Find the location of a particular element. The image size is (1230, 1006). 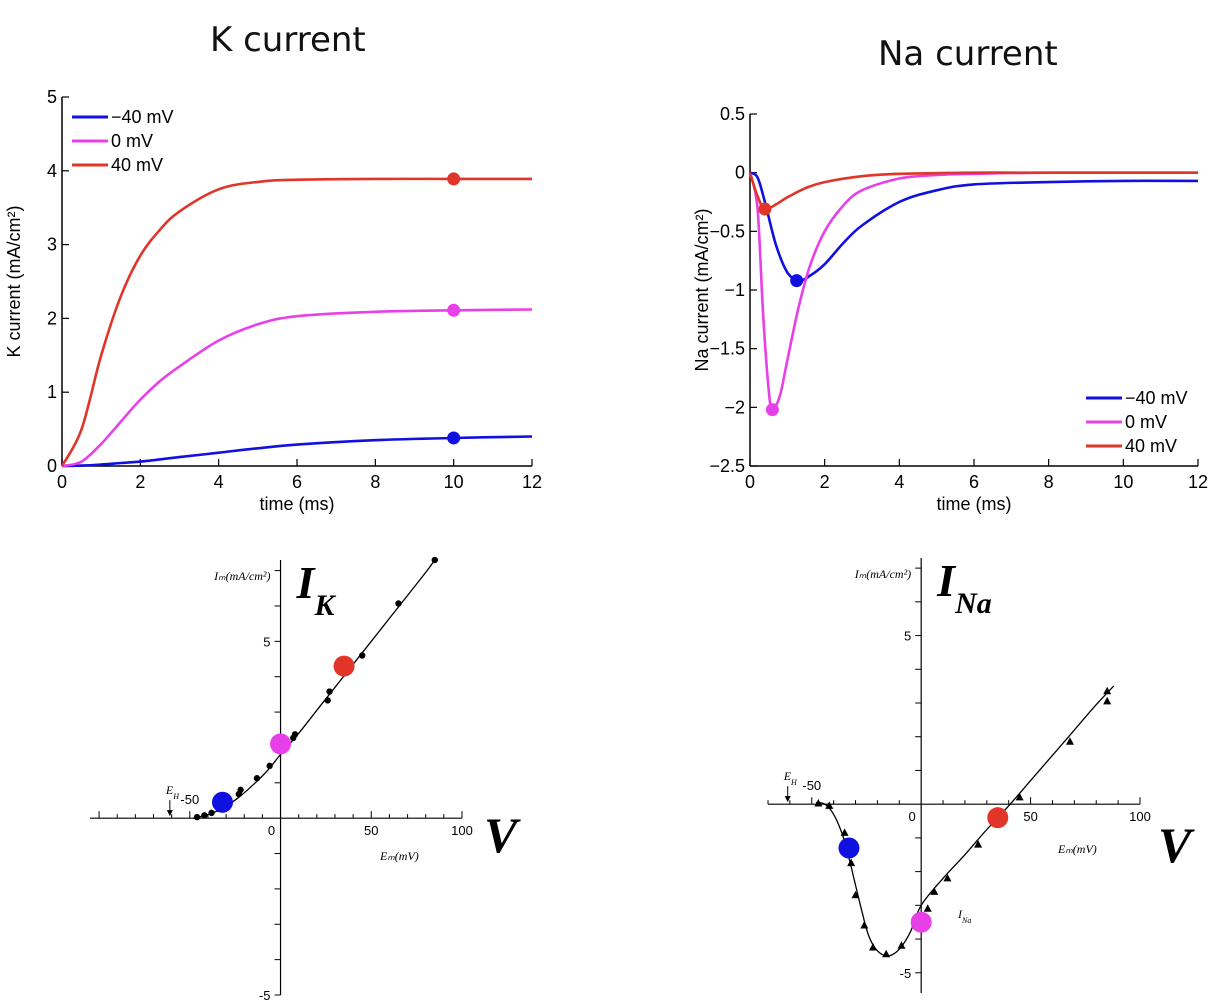

eh-label: EH is located at coordinates (790, 778).